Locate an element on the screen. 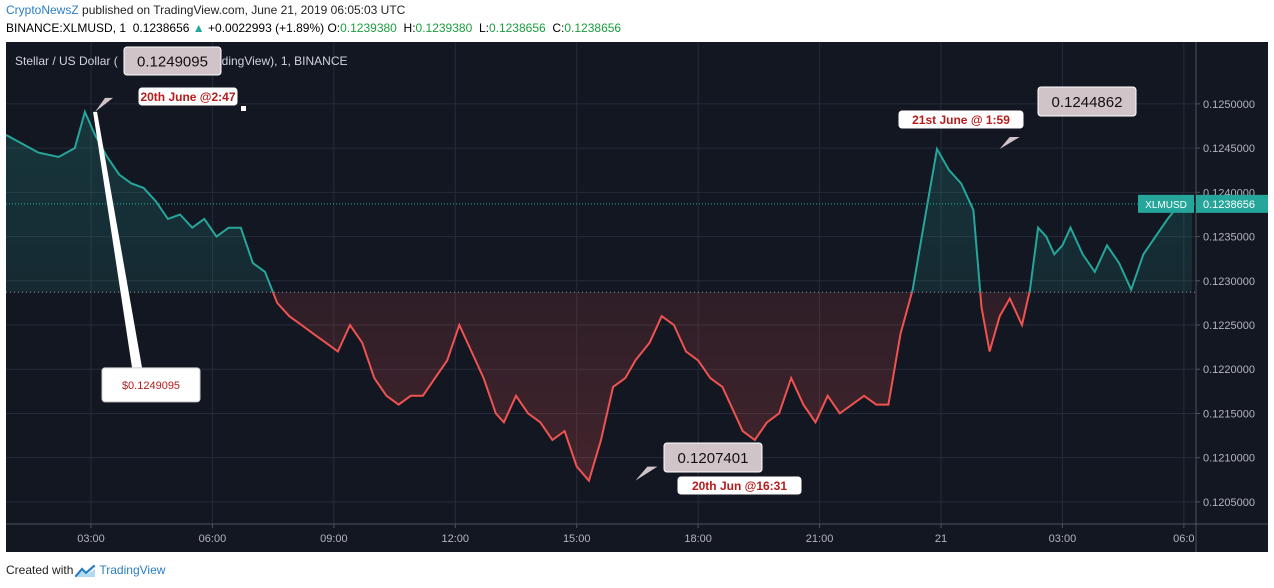 The image size is (1274, 588). x-tick-label: 09:00 is located at coordinates (334, 539).